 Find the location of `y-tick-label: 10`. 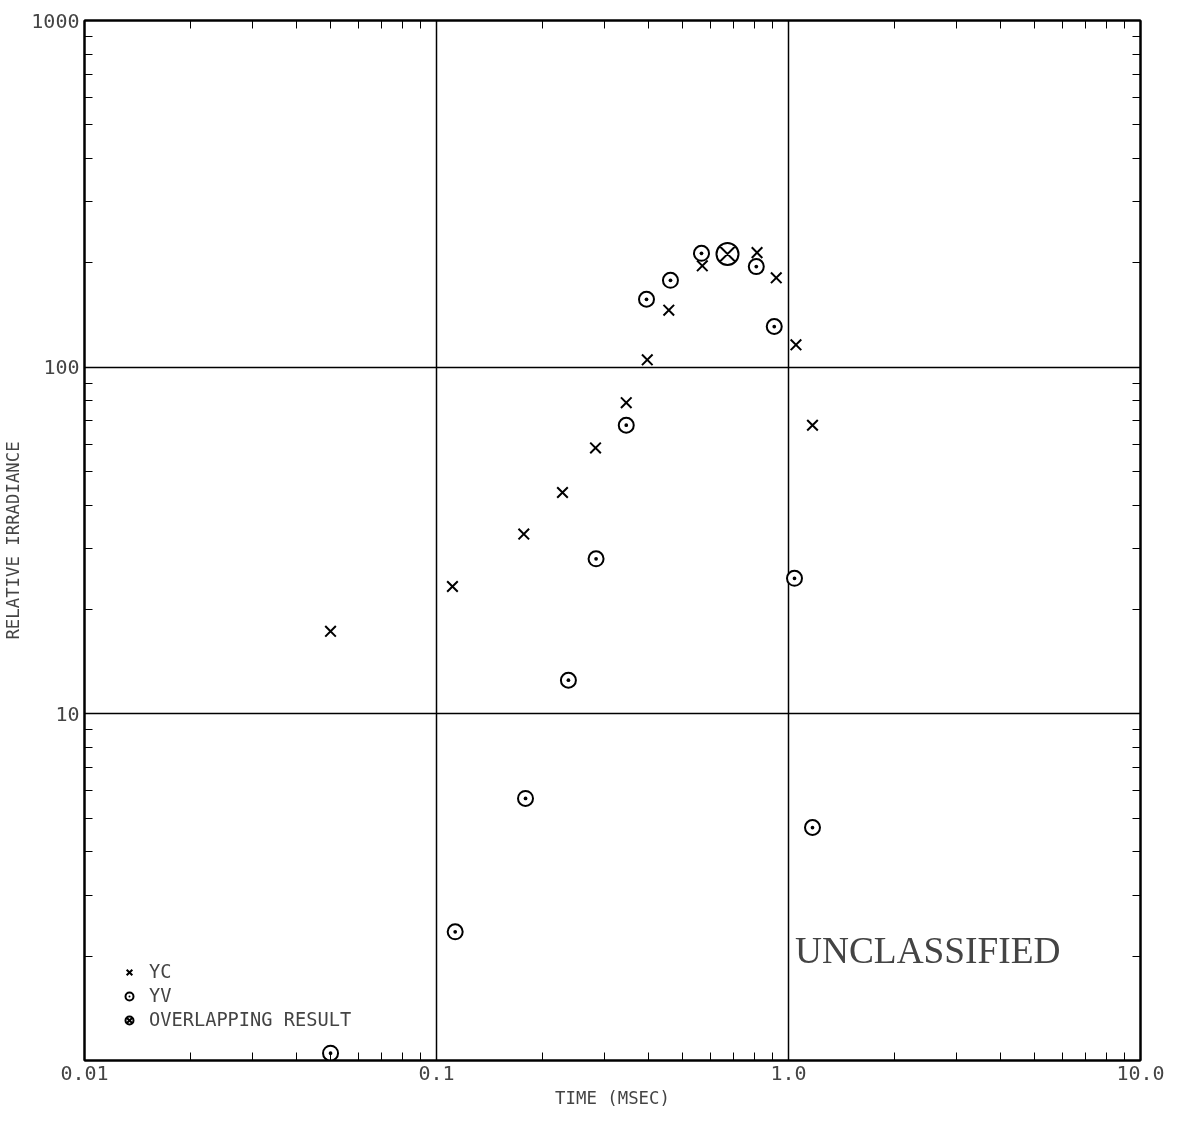

y-tick-label: 10 is located at coordinates (67, 713).